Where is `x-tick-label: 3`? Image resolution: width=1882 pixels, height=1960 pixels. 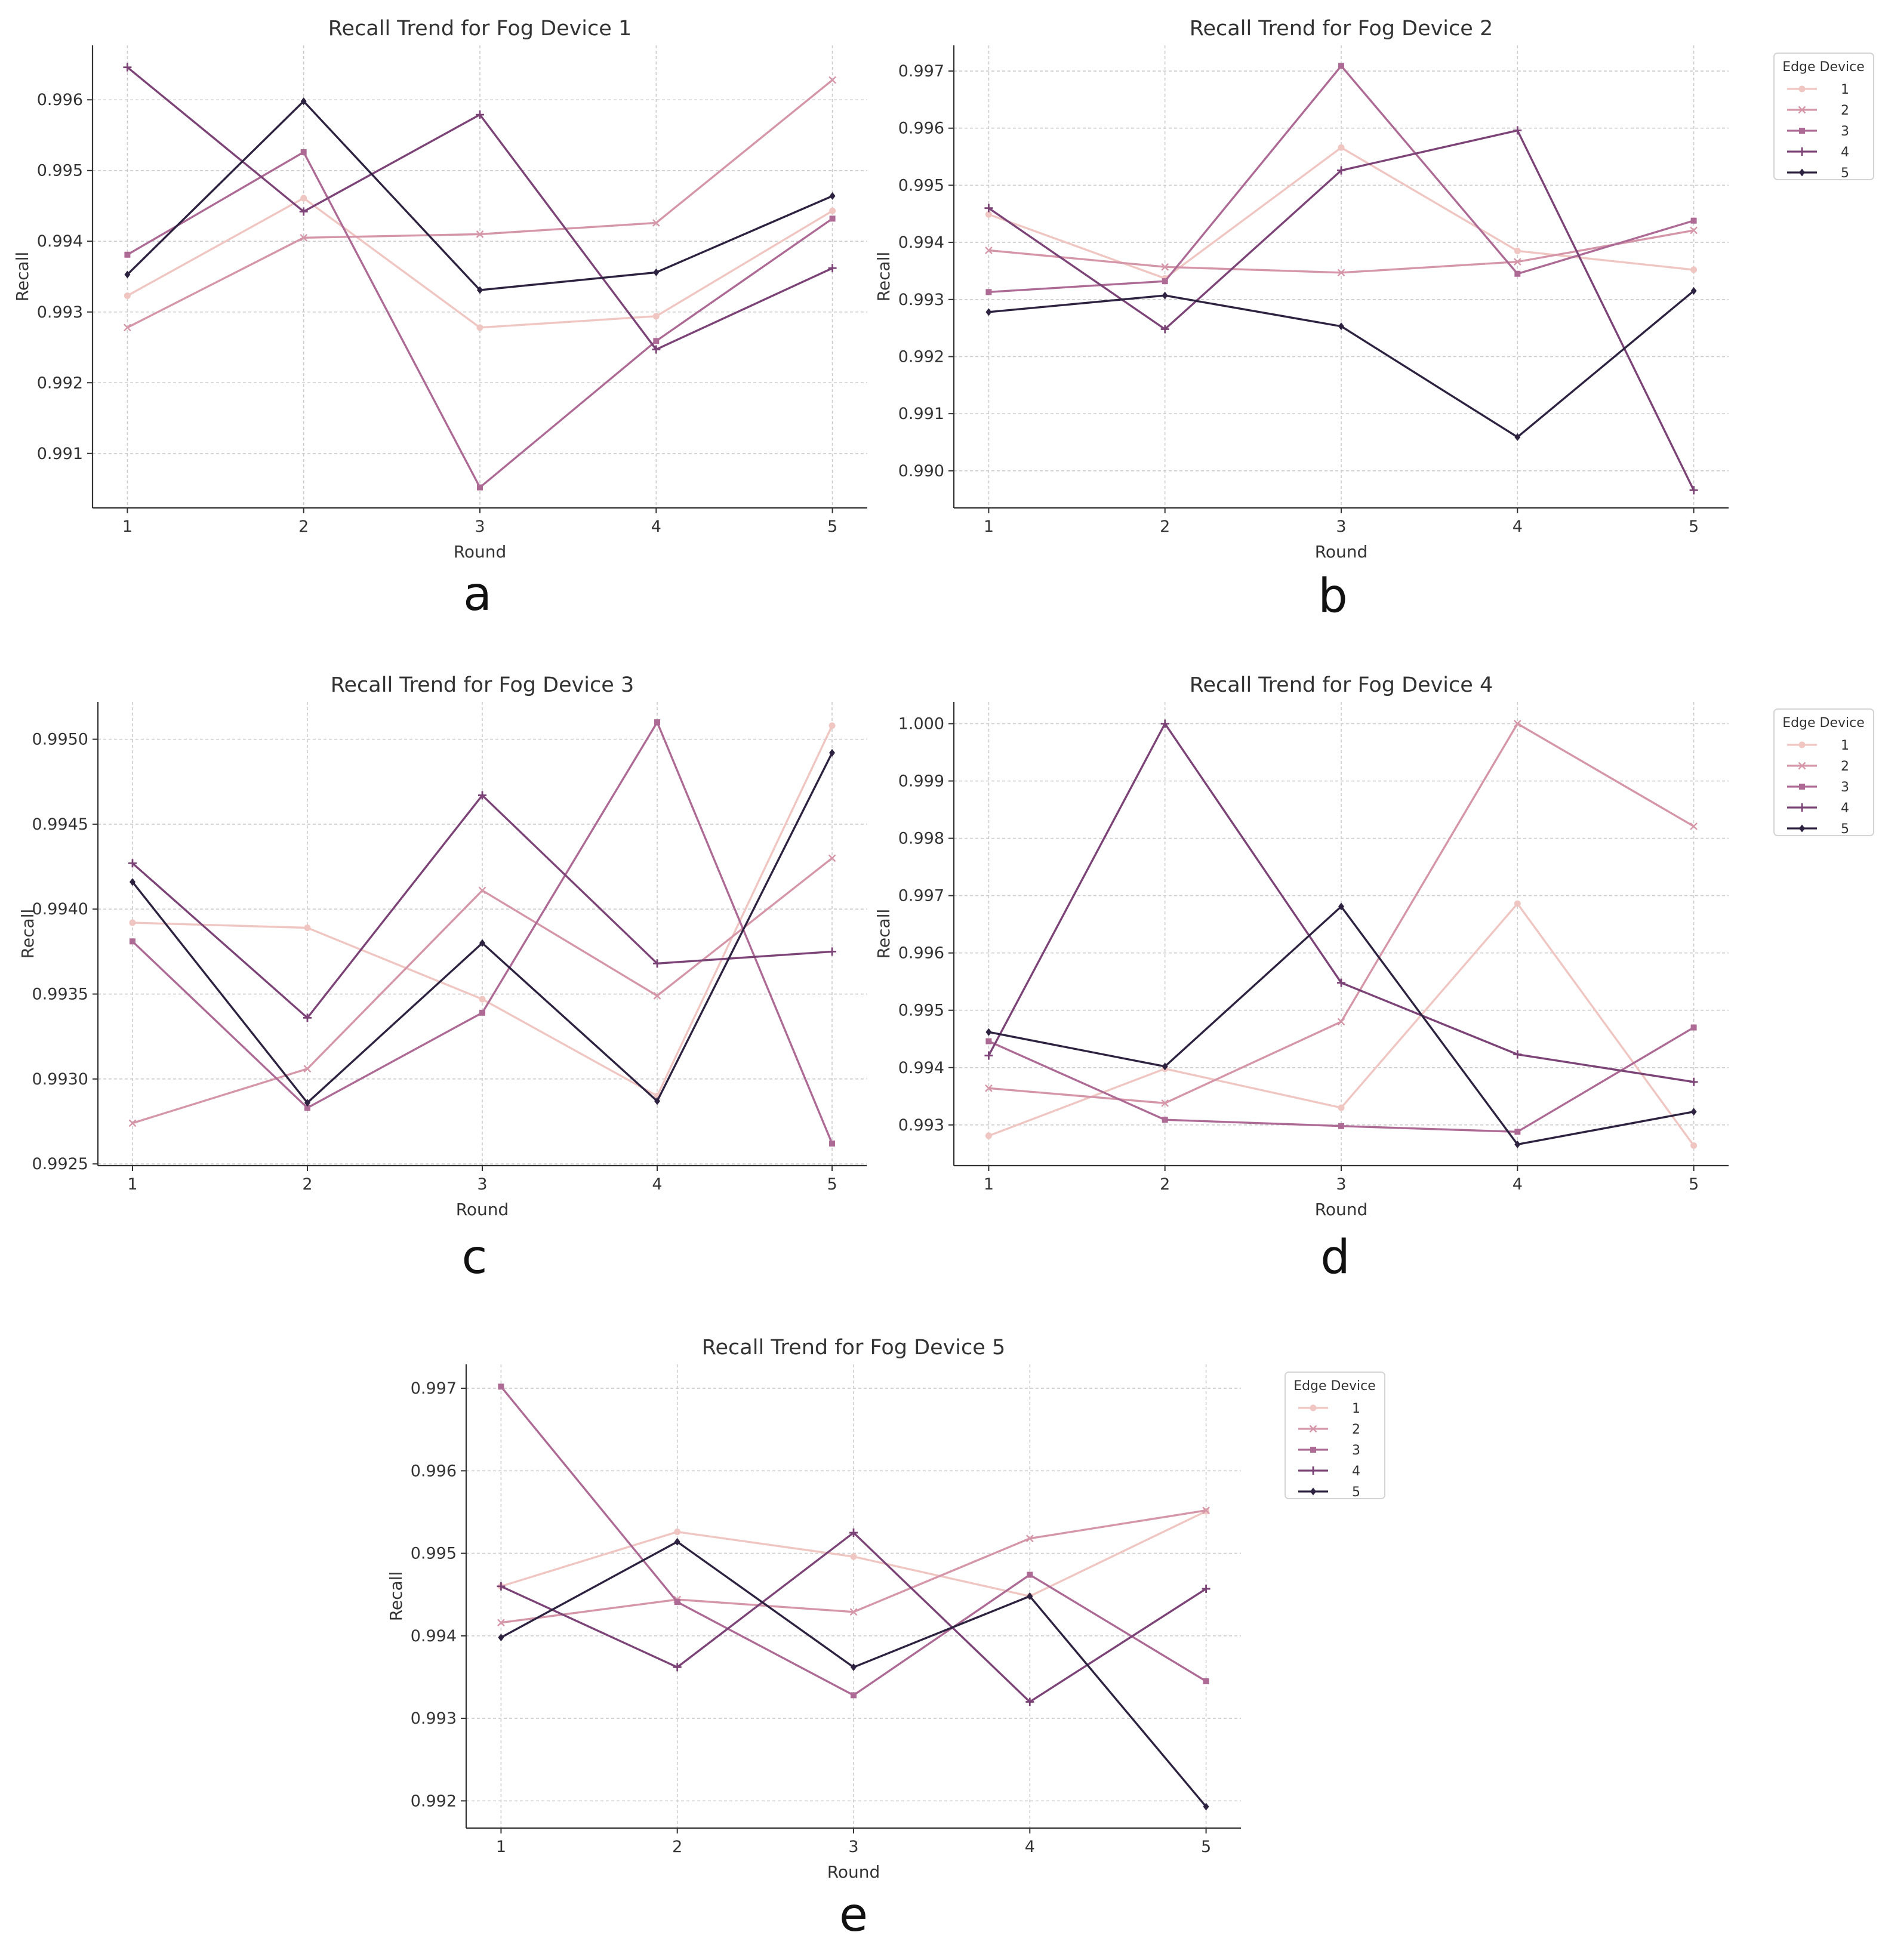
x-tick-label: 3 is located at coordinates (482, 1184).